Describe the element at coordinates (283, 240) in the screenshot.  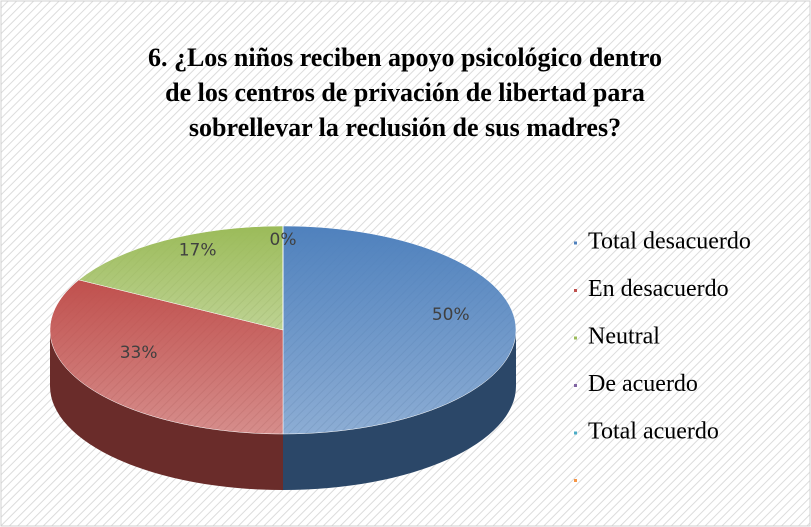
I see `data-label: 0%` at that location.